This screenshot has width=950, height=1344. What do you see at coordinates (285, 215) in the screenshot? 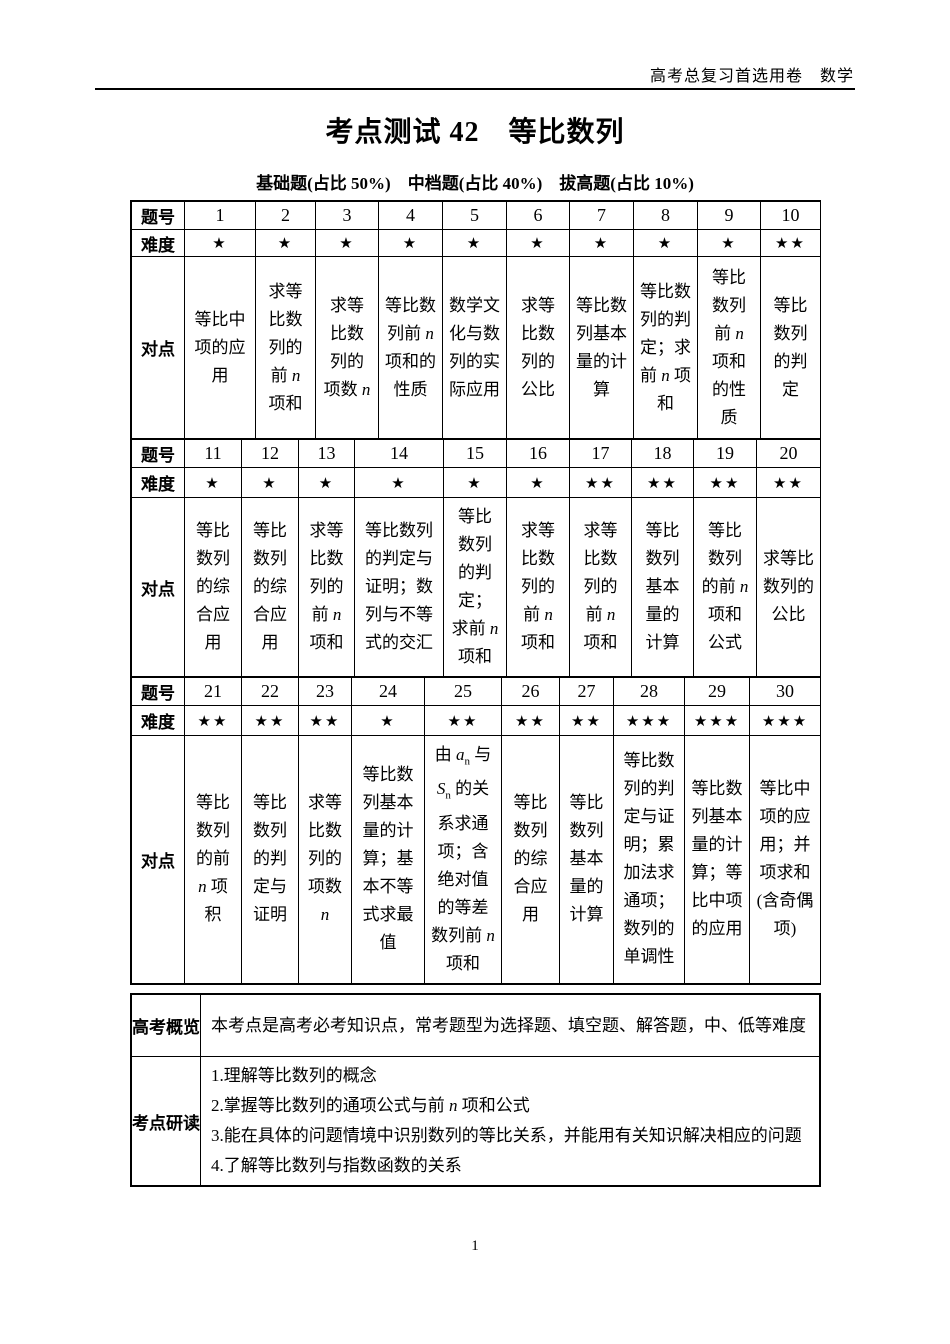
I see `question-number-cell: 2` at bounding box center [285, 215].